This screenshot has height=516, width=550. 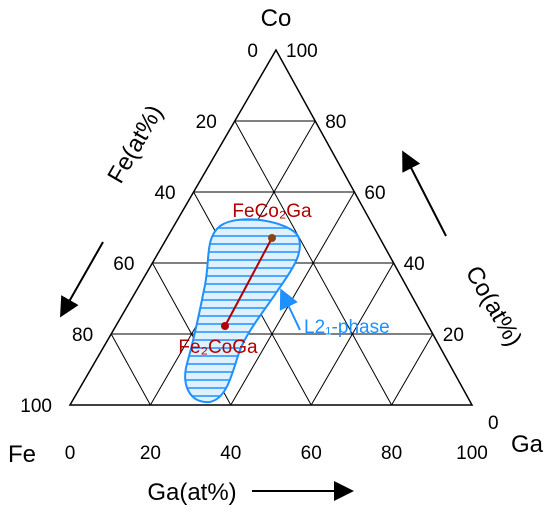 What do you see at coordinates (248, 282) in the screenshot?
I see `tie-line` at bounding box center [248, 282].